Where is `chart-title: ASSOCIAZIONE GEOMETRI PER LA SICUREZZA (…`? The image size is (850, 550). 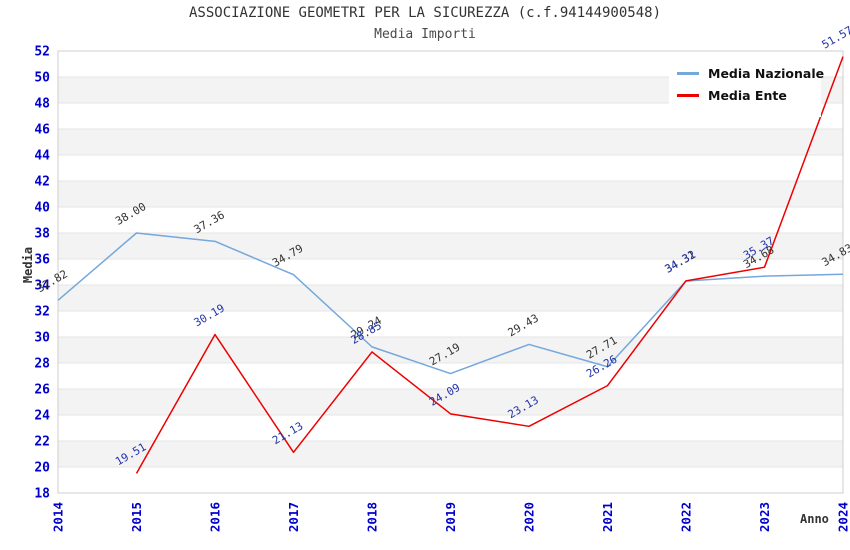
chart-title: ASSOCIAZIONE GEOMETRI PER LA SICUREZZA (… is located at coordinates (424, 13).